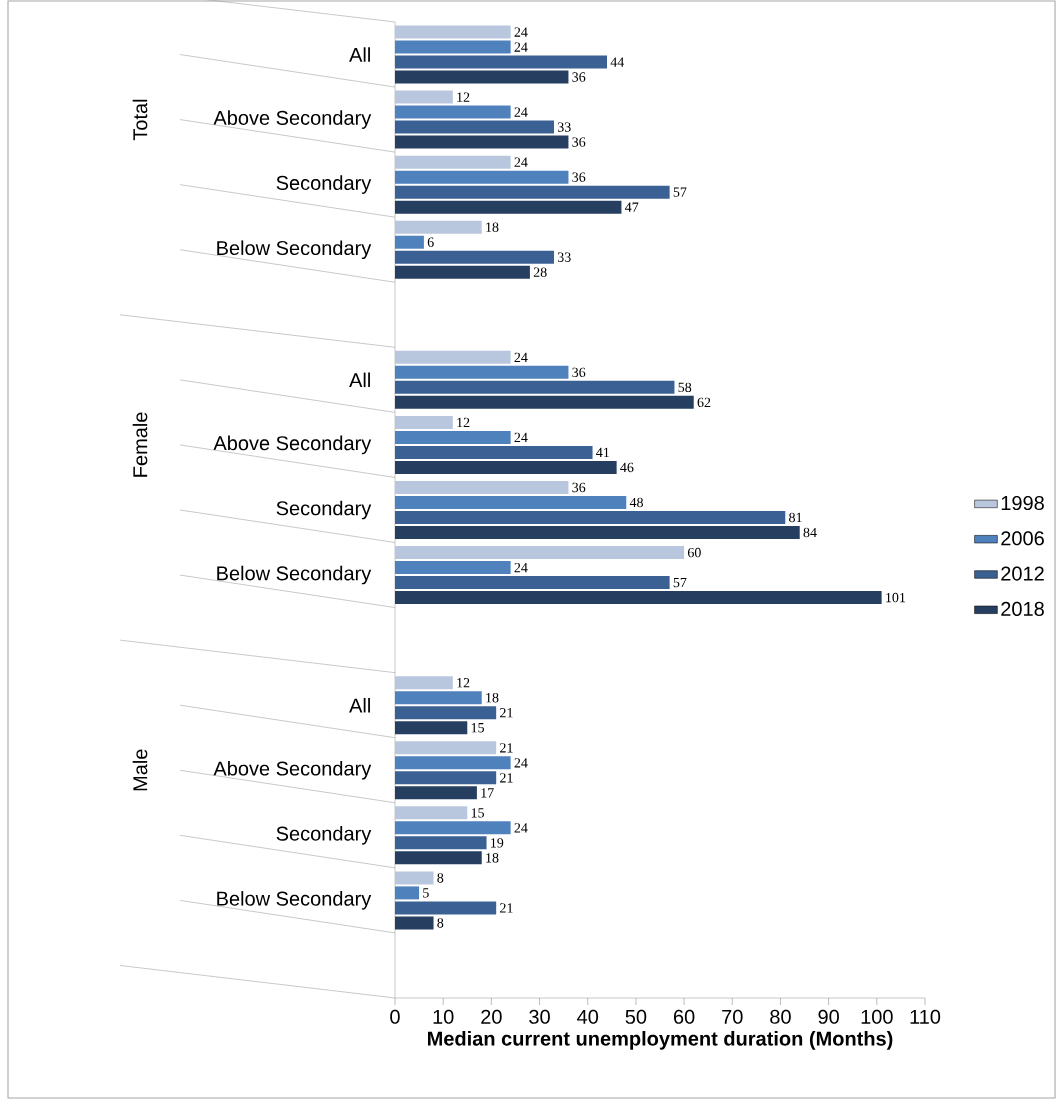 The height and width of the screenshot is (1099, 1061). What do you see at coordinates (492, 858) in the screenshot?
I see `data-label: 18` at bounding box center [492, 858].